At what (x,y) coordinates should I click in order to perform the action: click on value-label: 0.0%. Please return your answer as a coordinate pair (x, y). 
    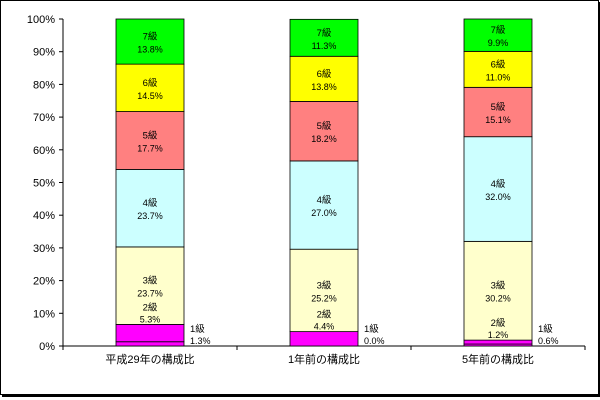
    Looking at the image, I should click on (374, 341).